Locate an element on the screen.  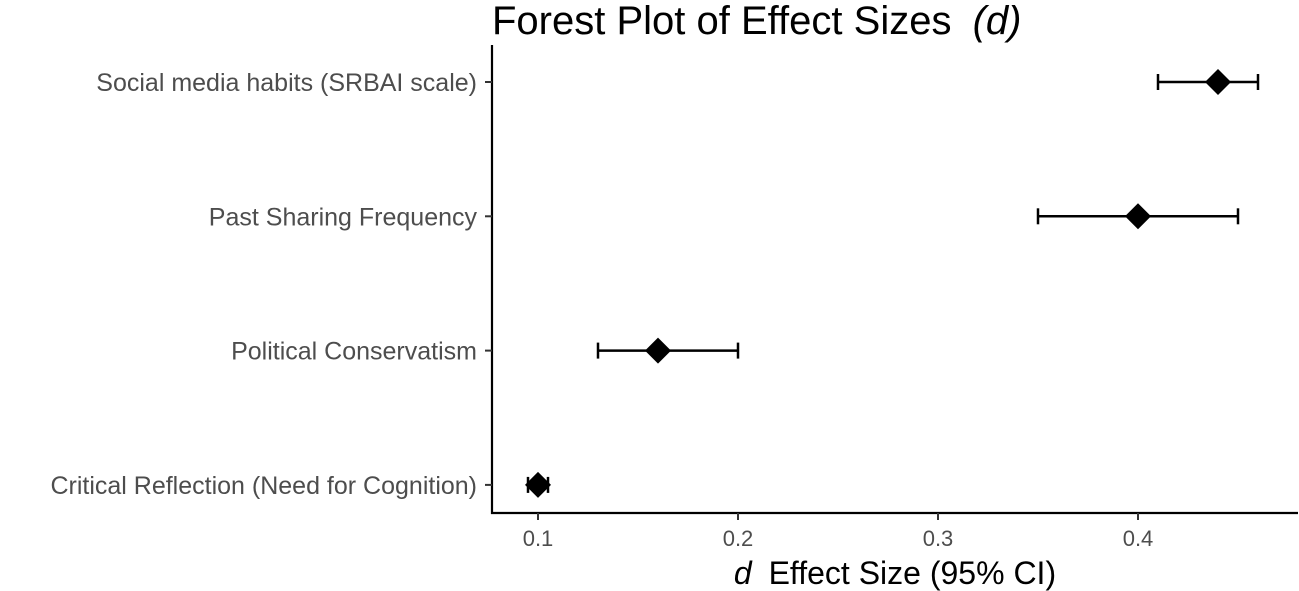
y-tick-label: Political Conservatism is located at coordinates (354, 352).